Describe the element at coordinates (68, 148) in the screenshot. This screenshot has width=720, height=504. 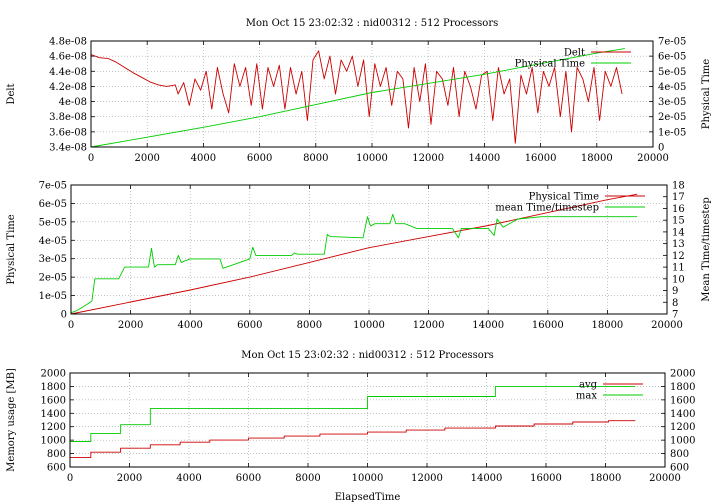
I see `y-tick-label: 3.4e-08` at that location.